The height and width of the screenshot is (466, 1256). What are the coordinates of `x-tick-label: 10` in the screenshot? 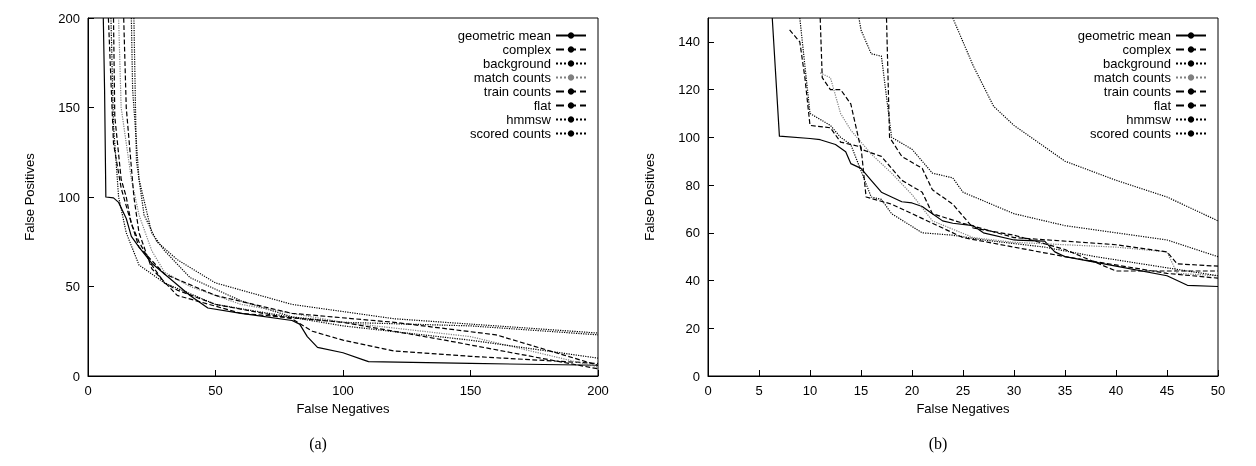 It's located at (810, 390).